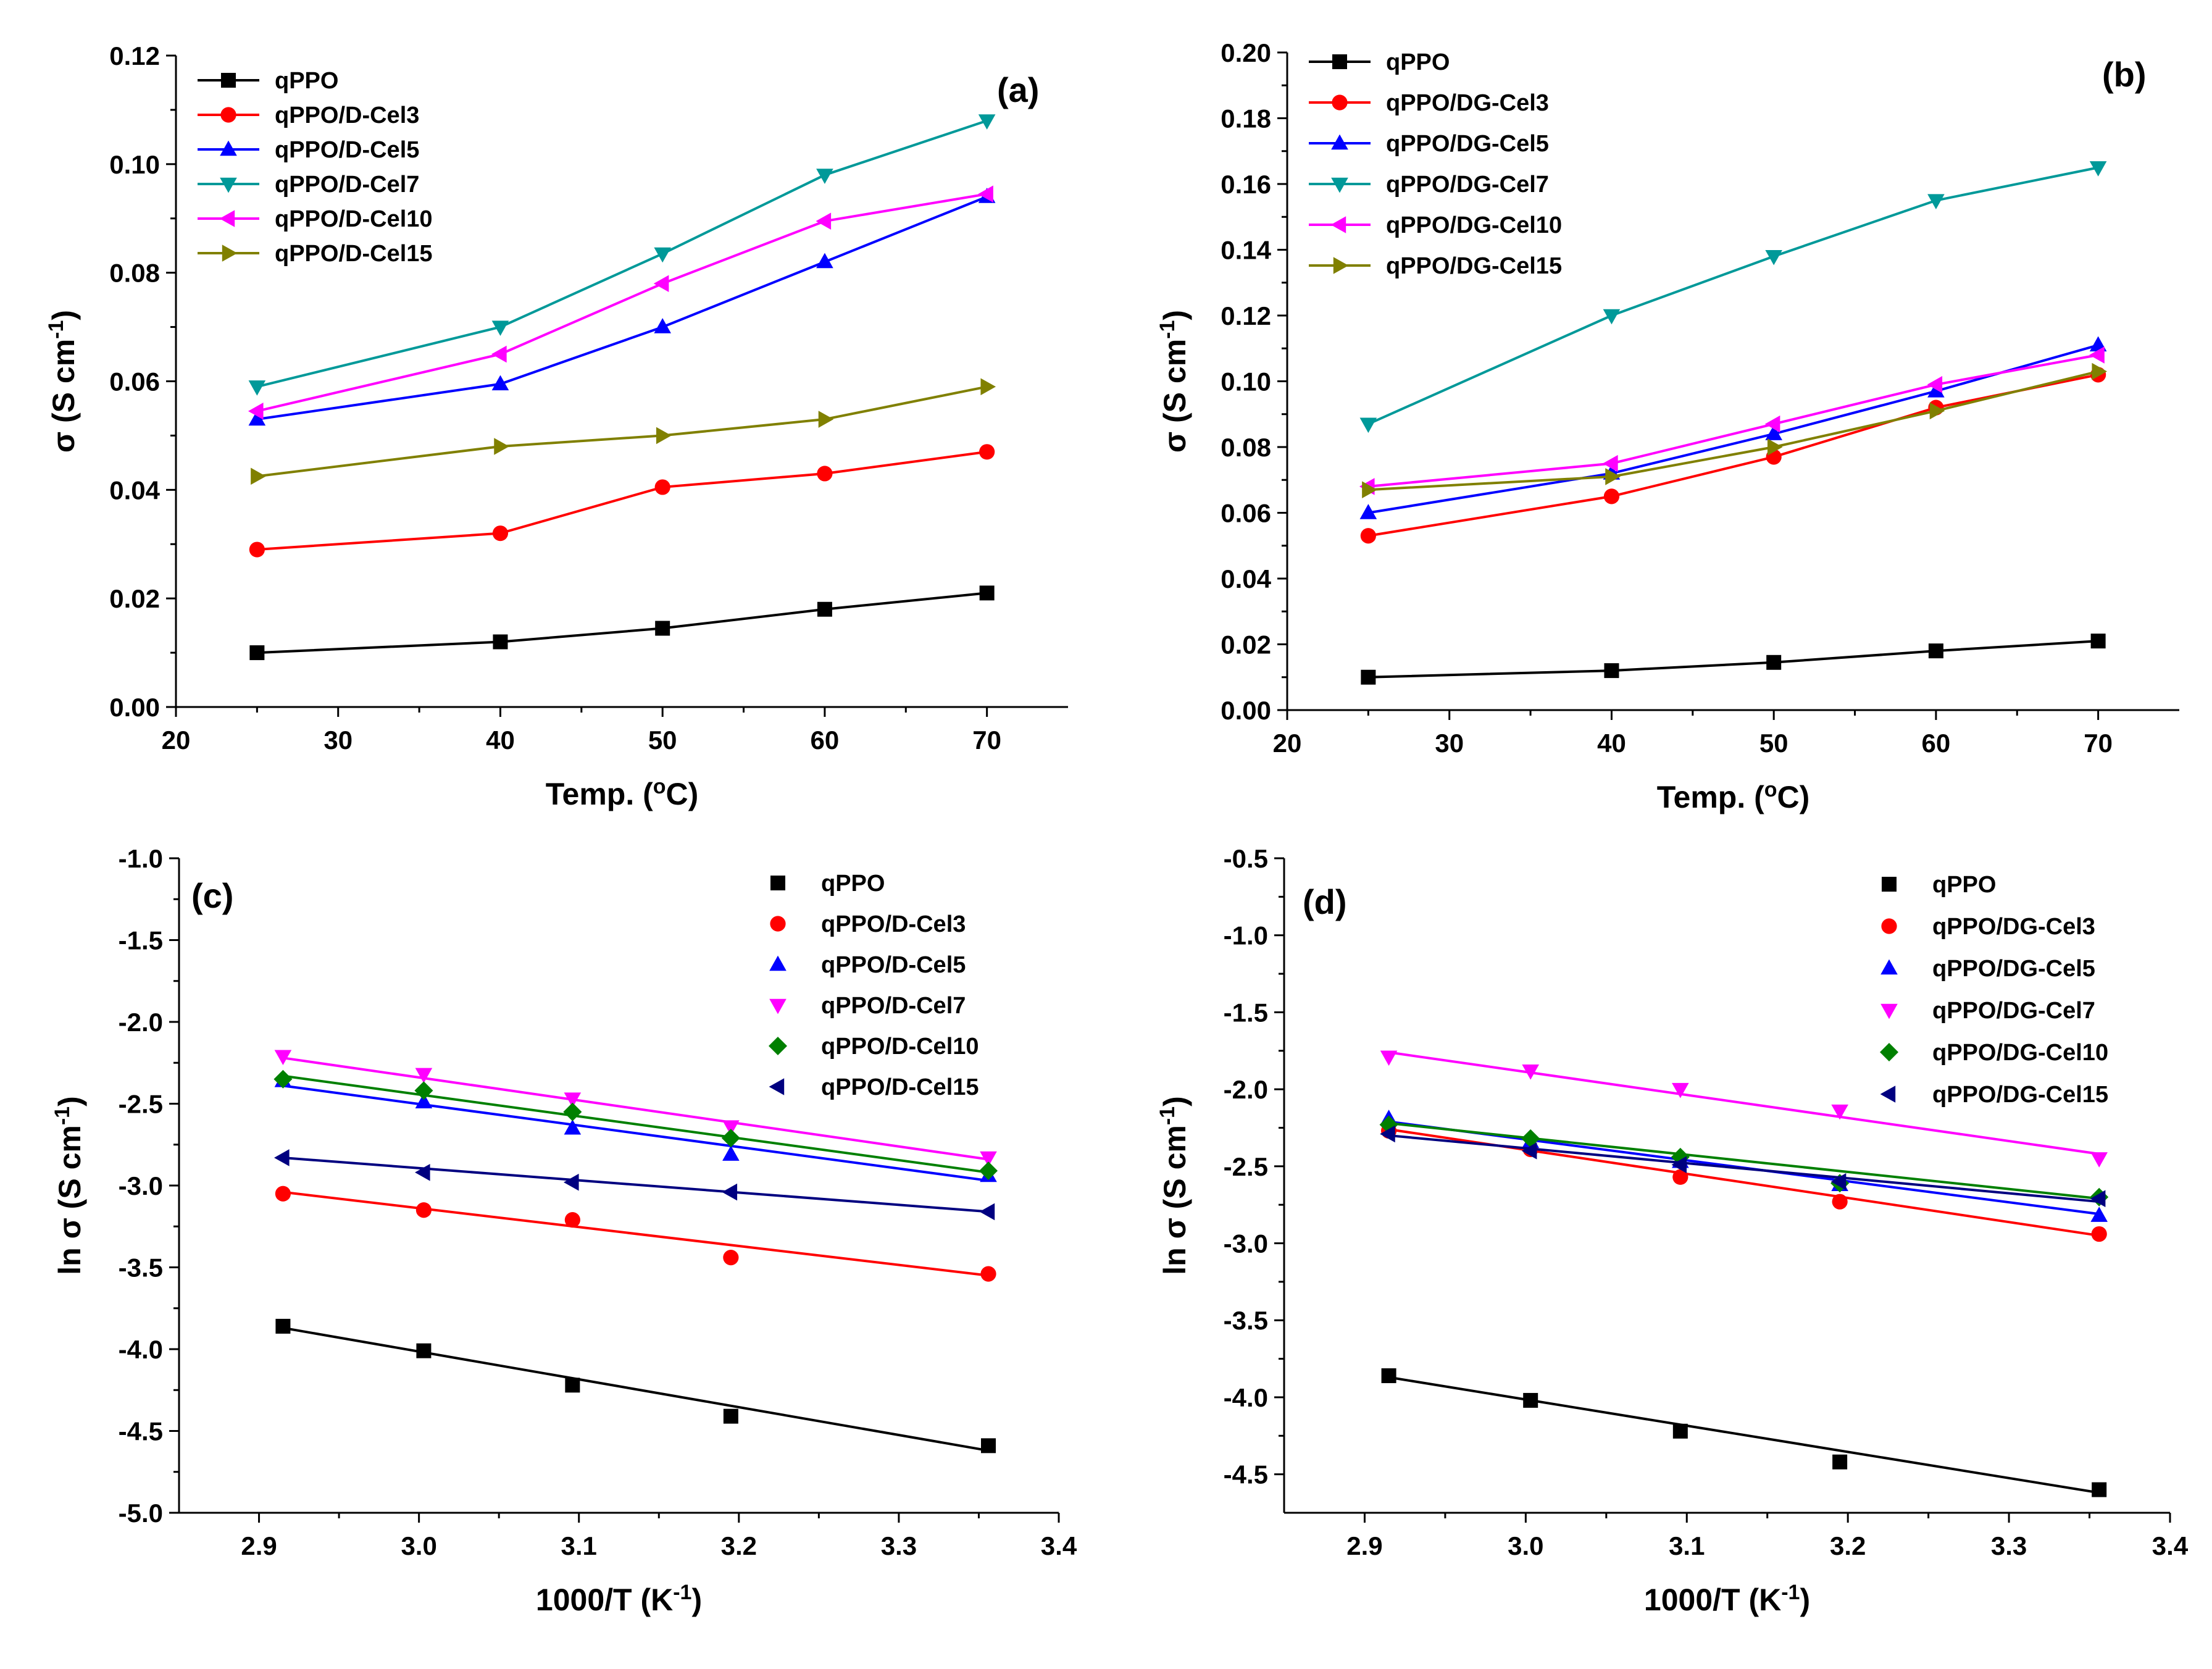  Describe the element at coordinates (141, 1267) in the screenshot. I see `y-tick-label: -3.5` at that location.